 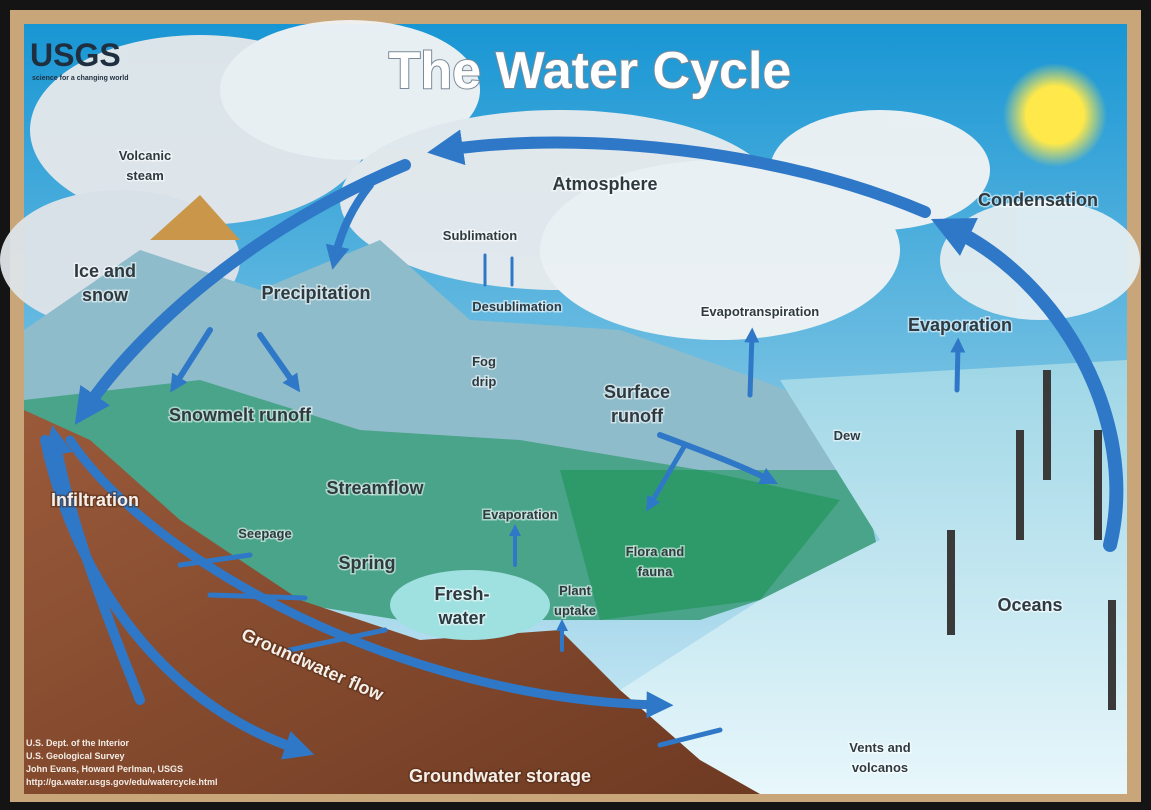 I want to click on label: Precipitation, so click(x=315, y=293).